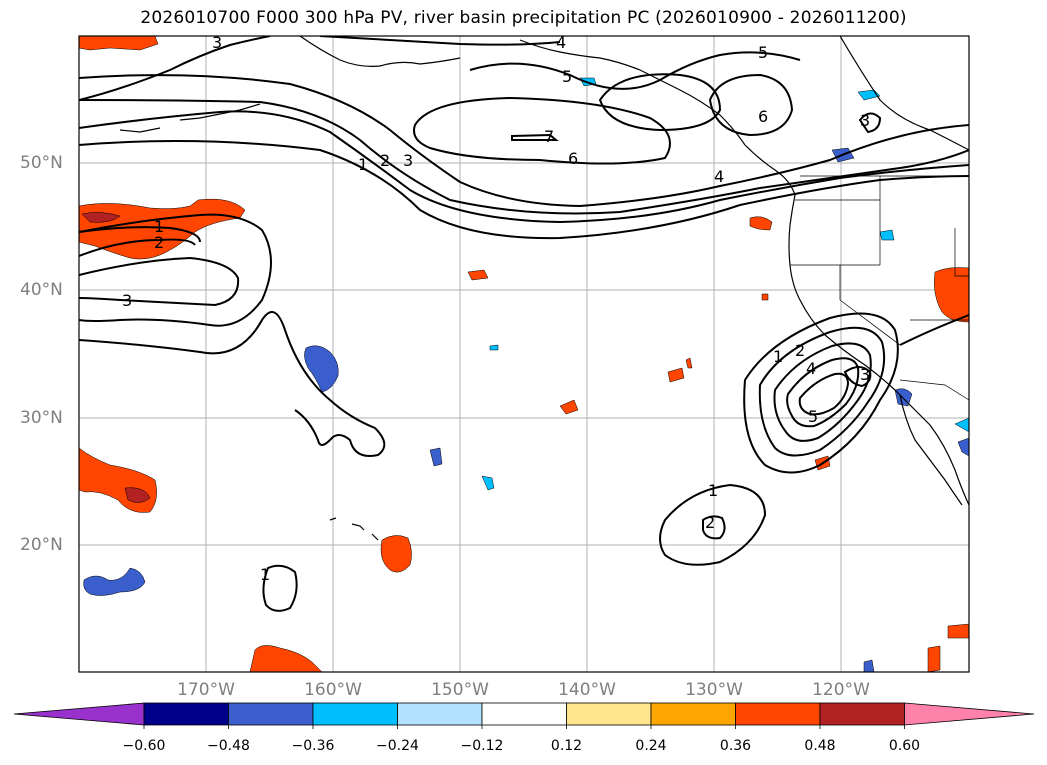  I want to click on colorbar-label: 0.24, so click(651, 746).